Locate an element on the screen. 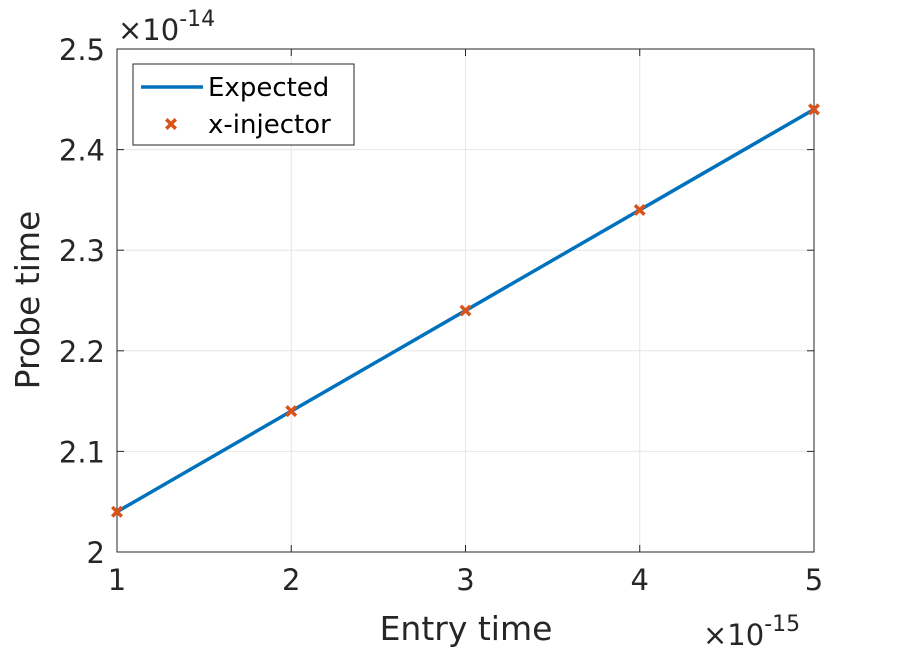 Image resolution: width=900 pixels, height=654 pixels. x-tick-label: 1 is located at coordinates (117, 580).